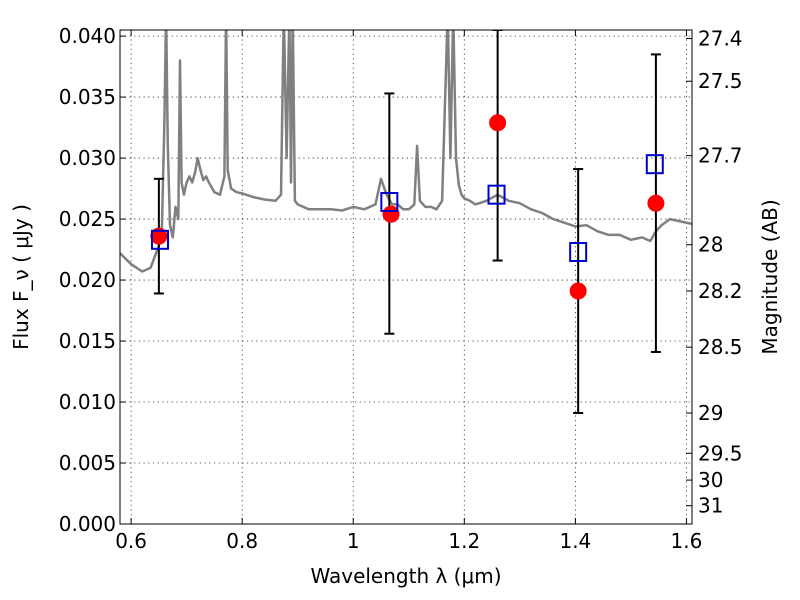 This screenshot has width=800, height=600. What do you see at coordinates (710, 245) in the screenshot?
I see `y2-tick-label: 28` at bounding box center [710, 245].